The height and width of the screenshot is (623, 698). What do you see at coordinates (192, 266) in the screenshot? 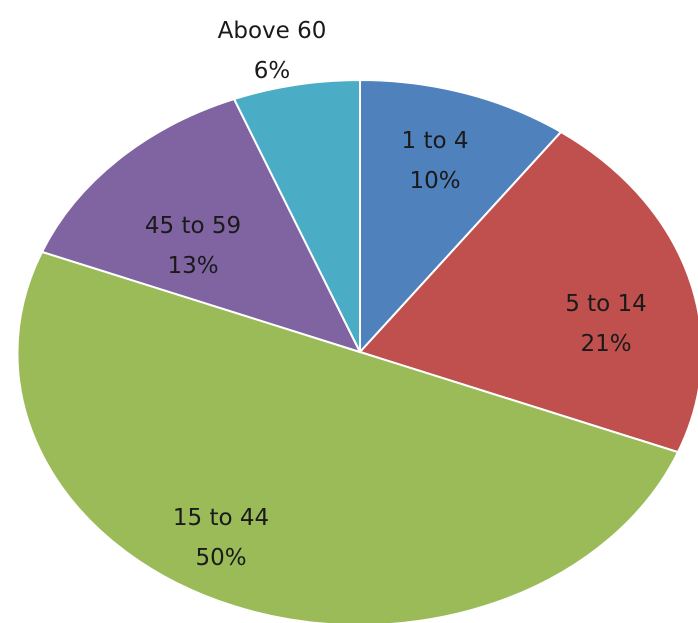
I see `slice-percent-label: 13%` at bounding box center [192, 266].